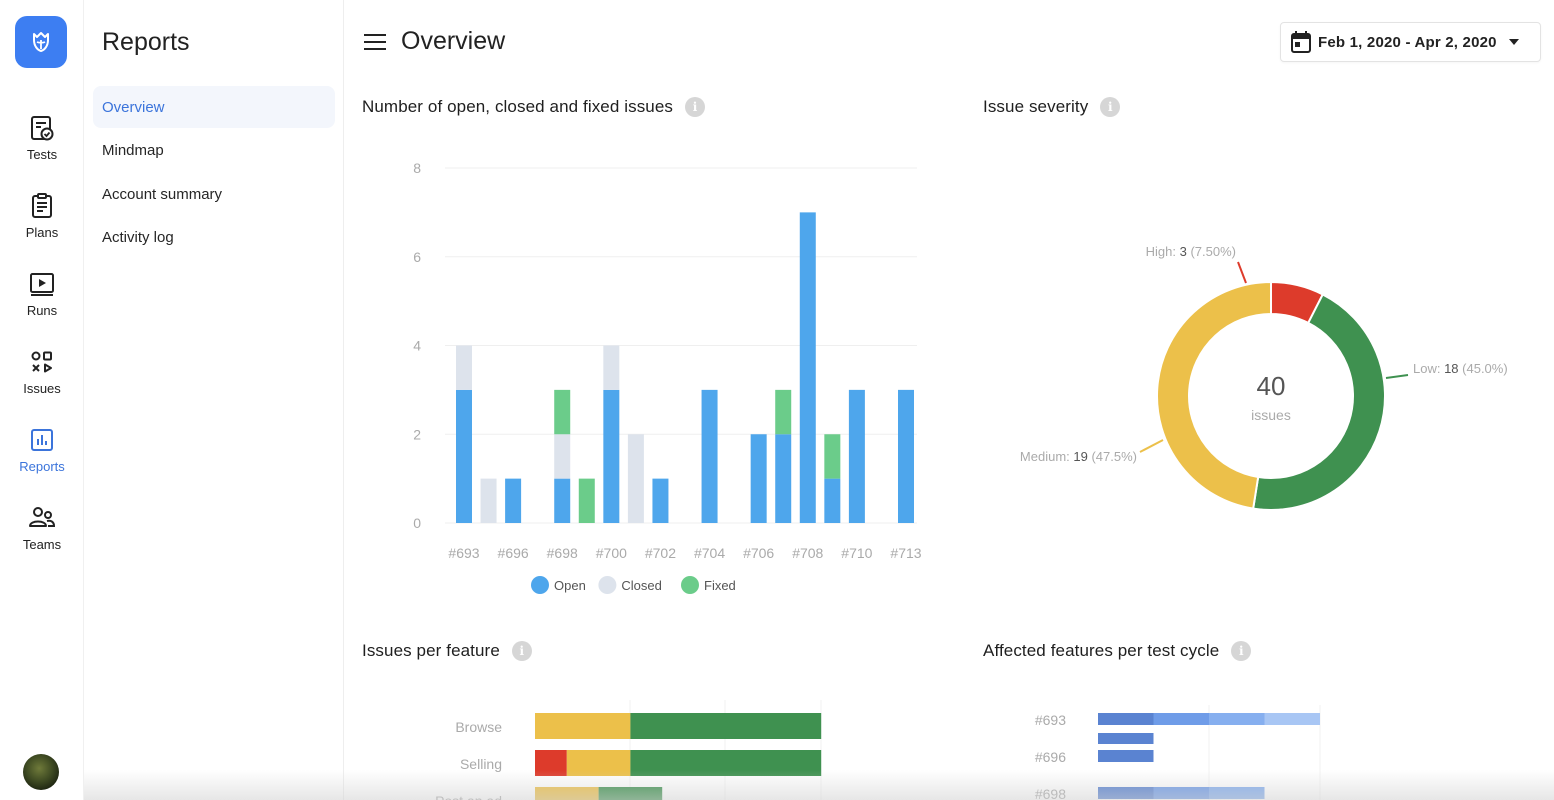 The height and width of the screenshot is (800, 1554). Describe the element at coordinates (41, 772) in the screenshot. I see `user-avatar` at that location.